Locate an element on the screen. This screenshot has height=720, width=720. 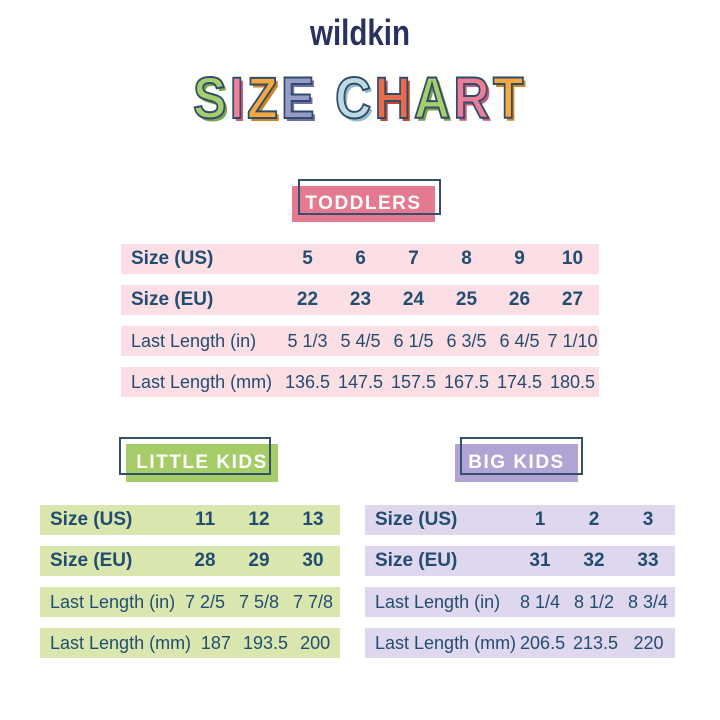
size-chart-title: SIZE CHART is located at coordinates (360, 98).